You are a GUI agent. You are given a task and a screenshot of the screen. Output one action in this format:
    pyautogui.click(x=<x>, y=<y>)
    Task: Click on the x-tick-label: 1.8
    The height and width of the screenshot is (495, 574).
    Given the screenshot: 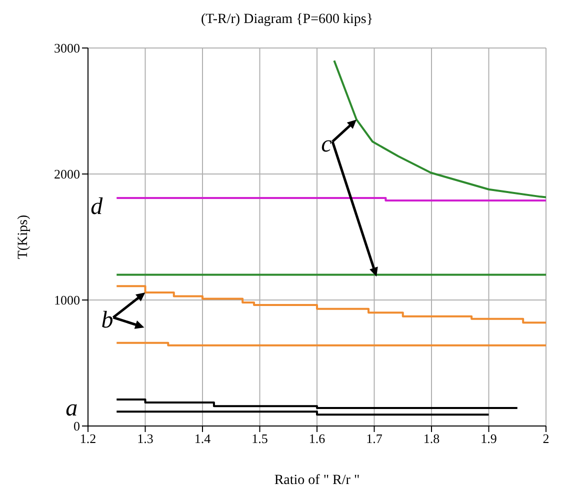 What is the action you would take?
    pyautogui.click(x=431, y=438)
    